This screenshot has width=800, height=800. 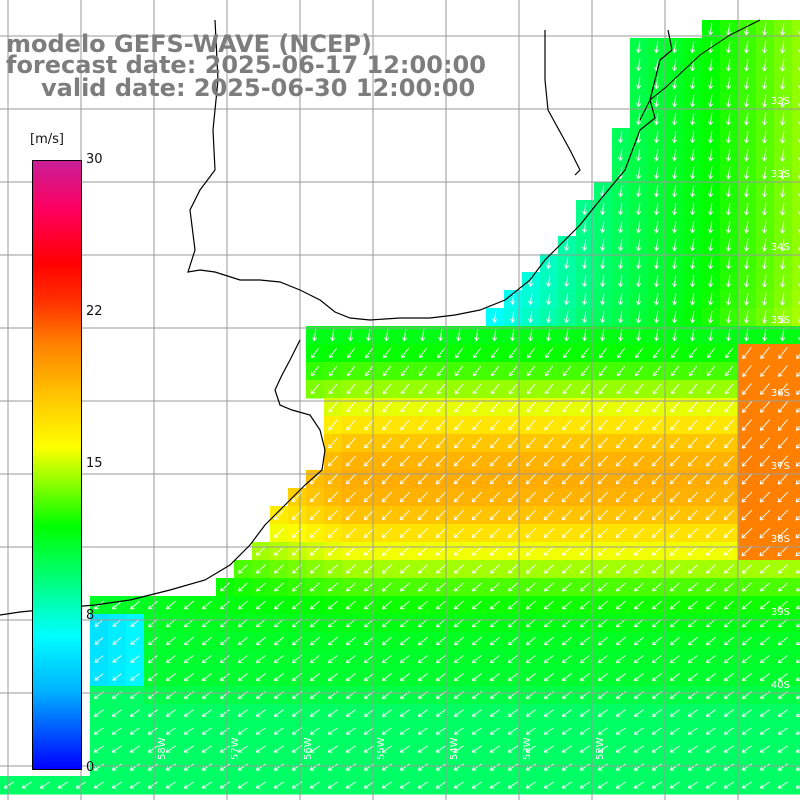 What do you see at coordinates (235, 748) in the screenshot?
I see `lon-label: 57W` at bounding box center [235, 748].